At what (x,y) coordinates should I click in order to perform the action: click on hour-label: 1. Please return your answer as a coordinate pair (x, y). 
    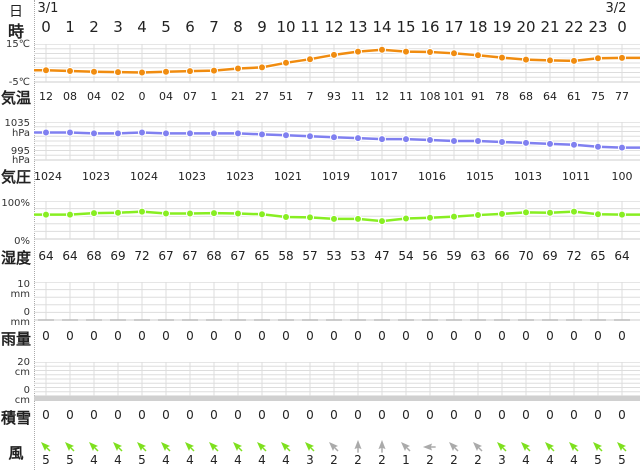
    Looking at the image, I should click on (70, 27).